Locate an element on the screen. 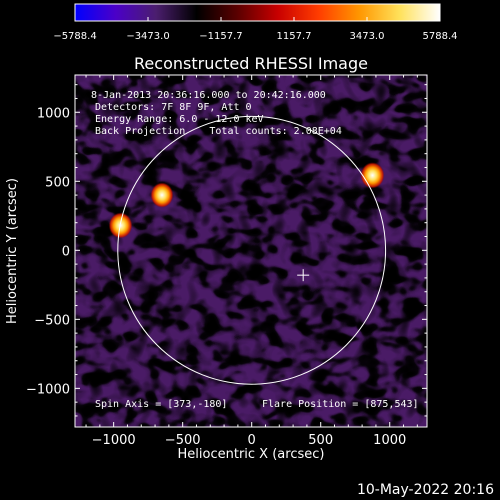  spin-axis-label: Spin Axis = [373,-180] is located at coordinates (161, 404).